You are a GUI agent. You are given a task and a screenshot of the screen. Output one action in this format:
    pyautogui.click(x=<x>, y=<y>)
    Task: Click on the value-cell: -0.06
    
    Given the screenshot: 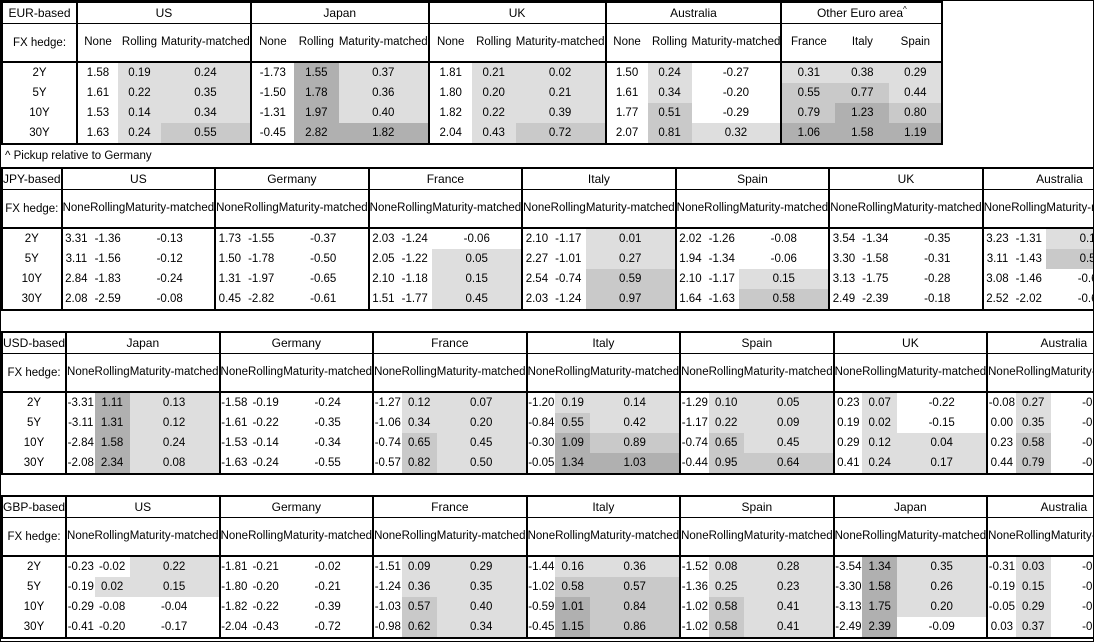 What is the action you would take?
    pyautogui.click(x=785, y=259)
    